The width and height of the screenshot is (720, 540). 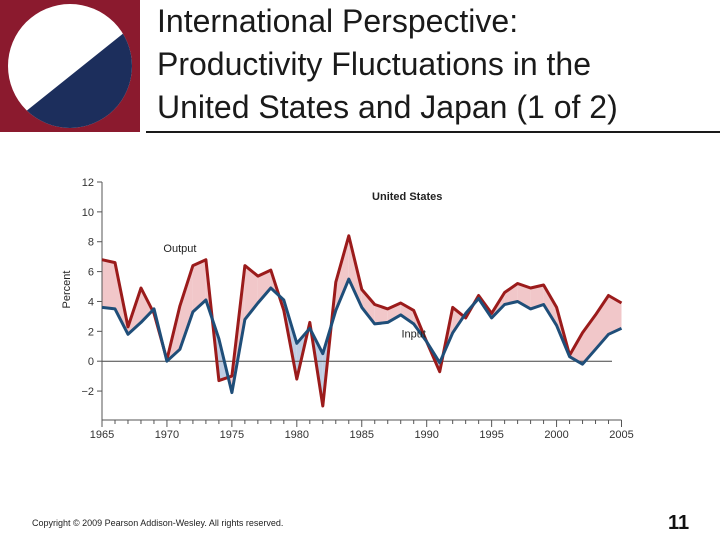 What do you see at coordinates (91, 332) in the screenshot?
I see `y-tick-label-2: 2` at bounding box center [91, 332].